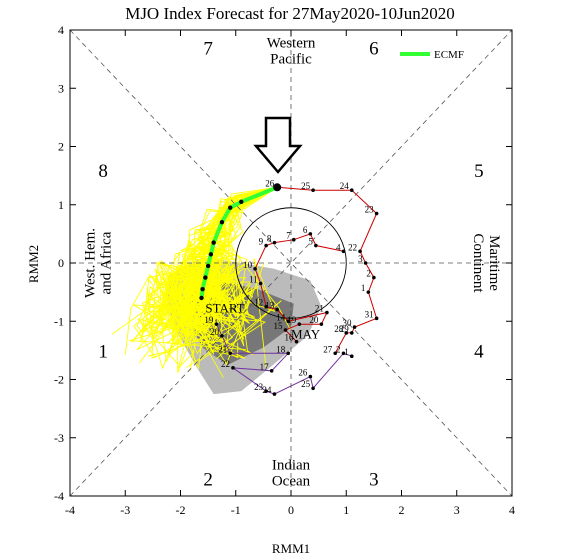 The width and height of the screenshot is (571, 558). I want to click on phase-label: 7, so click(208, 48).